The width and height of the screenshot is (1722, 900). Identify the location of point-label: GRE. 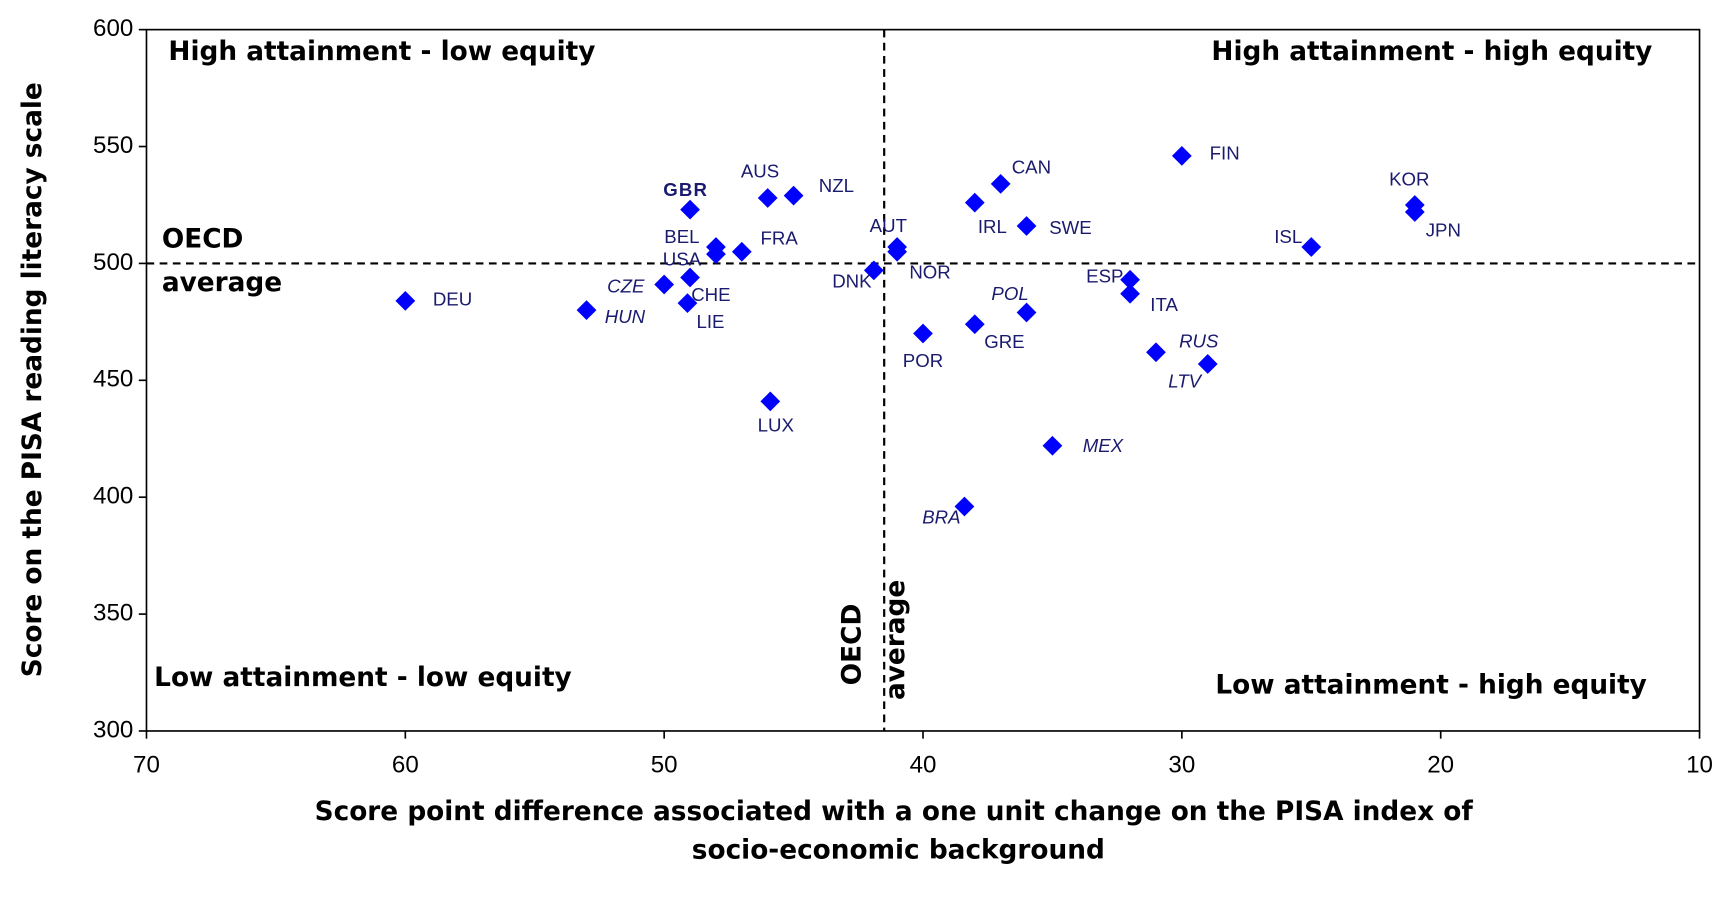
(1004, 341).